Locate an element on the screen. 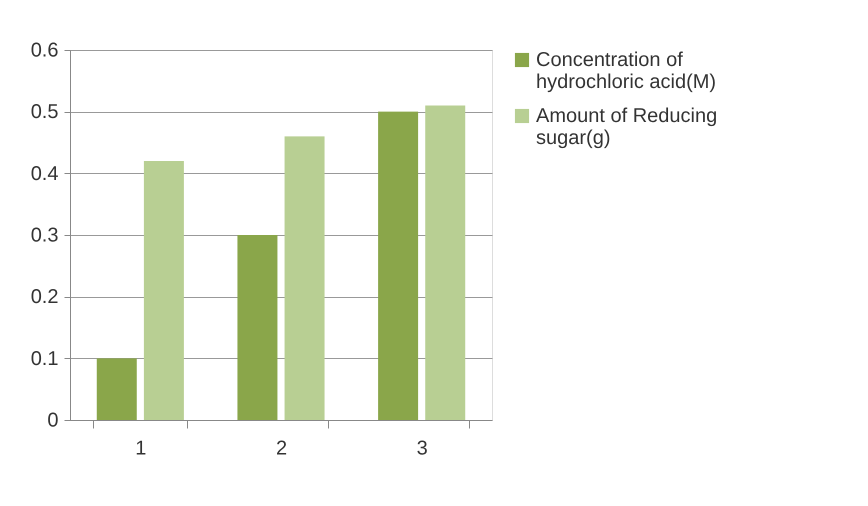 The image size is (868, 506). legend-label: Amount of Reducing sugar(g) is located at coordinates (627, 127).